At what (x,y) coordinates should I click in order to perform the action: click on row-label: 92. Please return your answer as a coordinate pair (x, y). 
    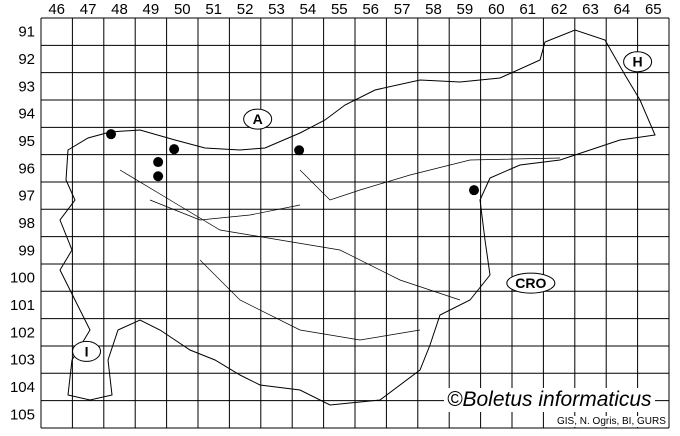
    Looking at the image, I should click on (26, 59).